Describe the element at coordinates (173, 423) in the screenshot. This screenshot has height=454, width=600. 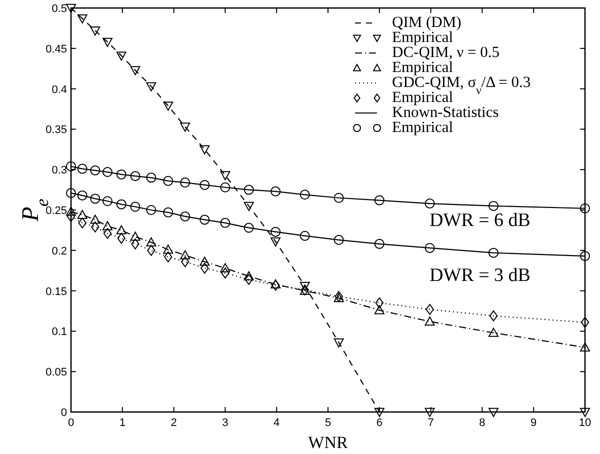
I see `x-tick-label: 2` at that location.